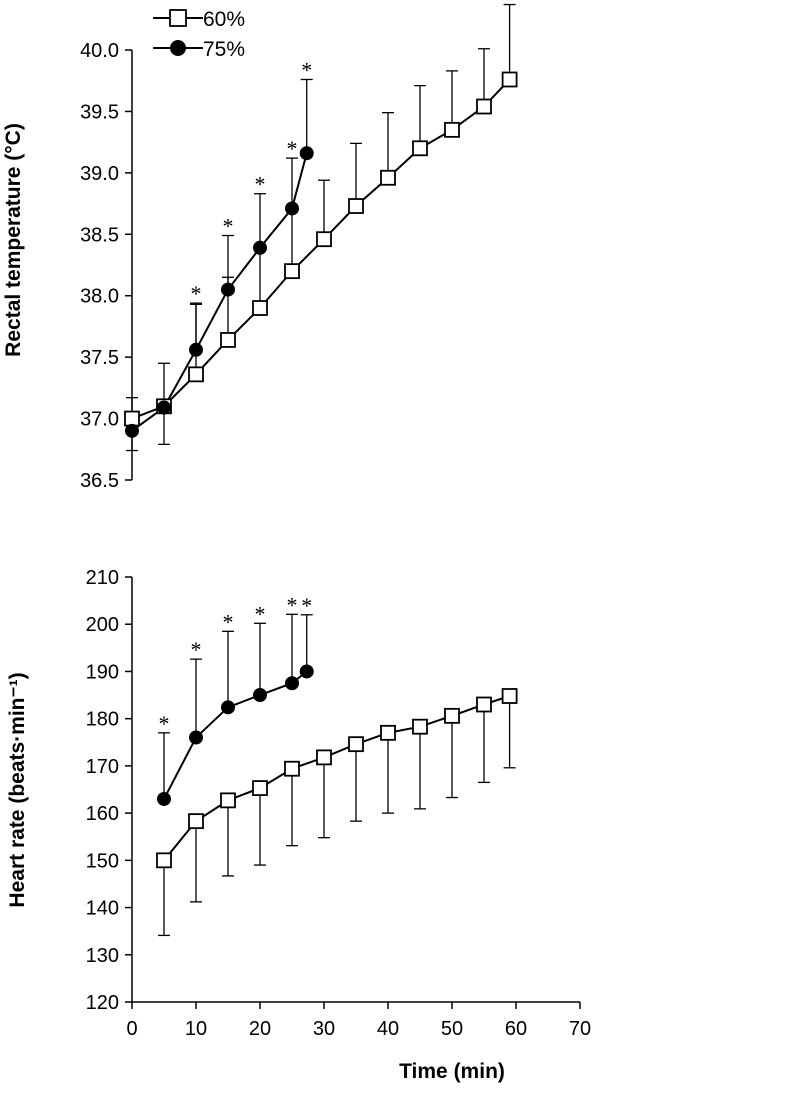  What do you see at coordinates (102, 578) in the screenshot?
I see `y-tick-label: 210` at bounding box center [102, 578].